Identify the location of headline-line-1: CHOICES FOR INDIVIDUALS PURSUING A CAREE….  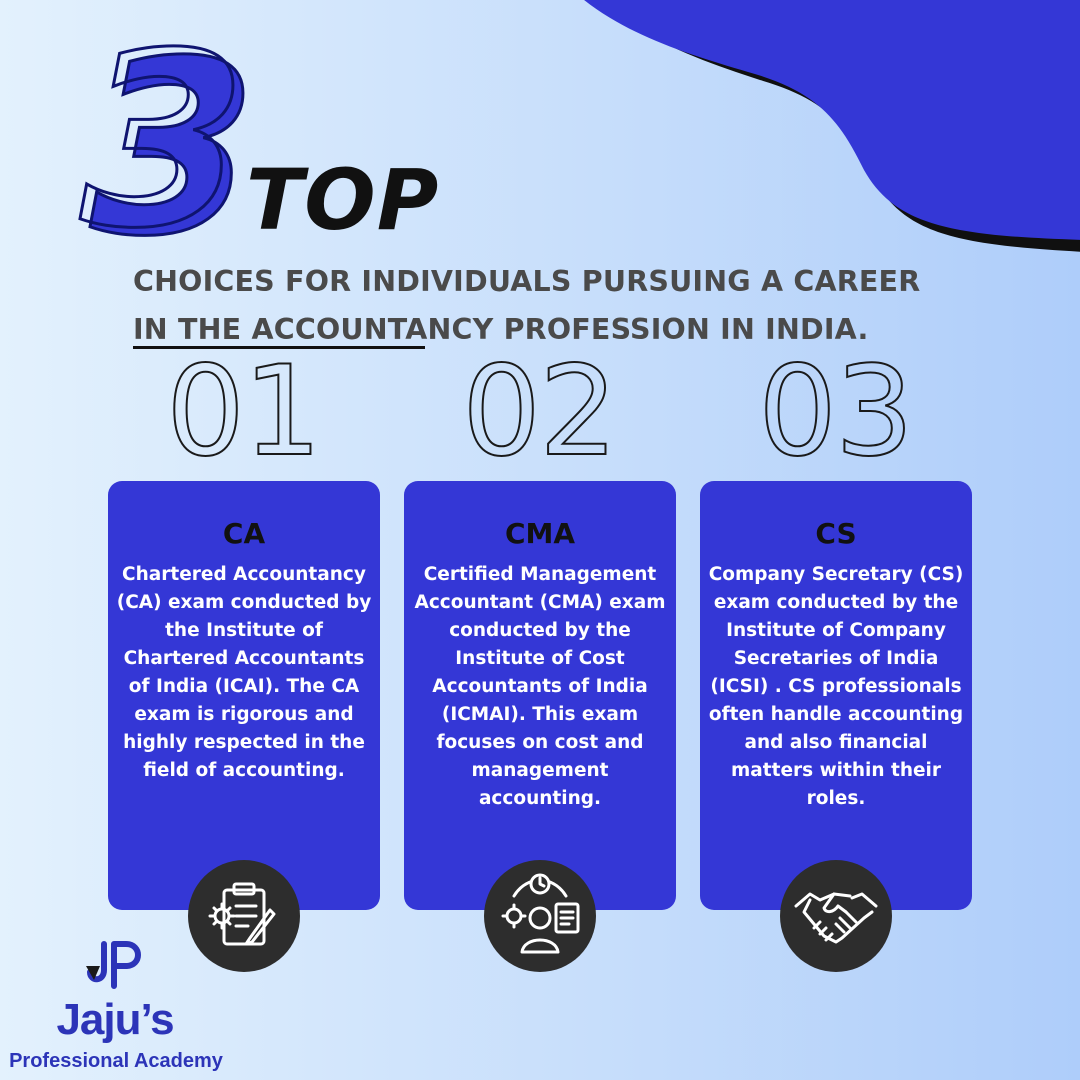
(527, 281).